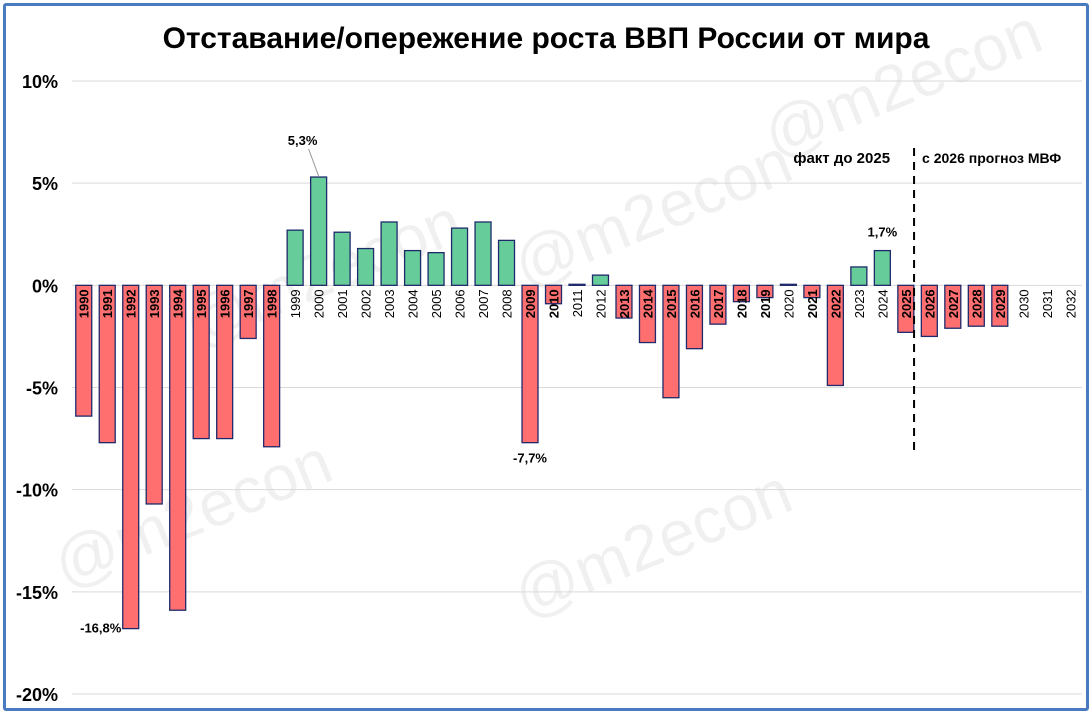  I want to click on x-tick-label: 2014, so click(647, 304).